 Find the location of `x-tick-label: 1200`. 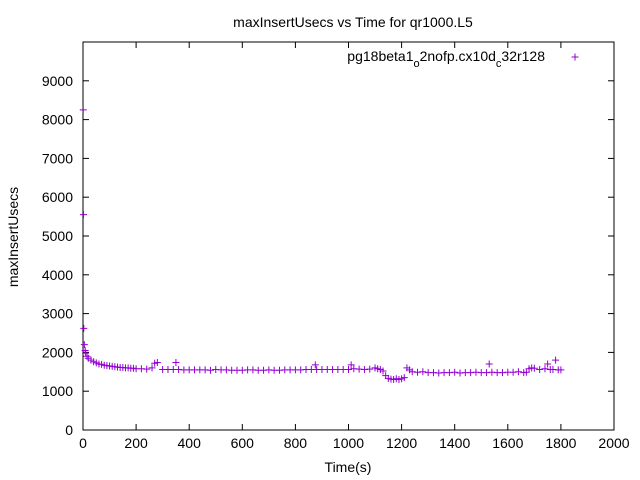

x-tick-label: 1200 is located at coordinates (401, 443).